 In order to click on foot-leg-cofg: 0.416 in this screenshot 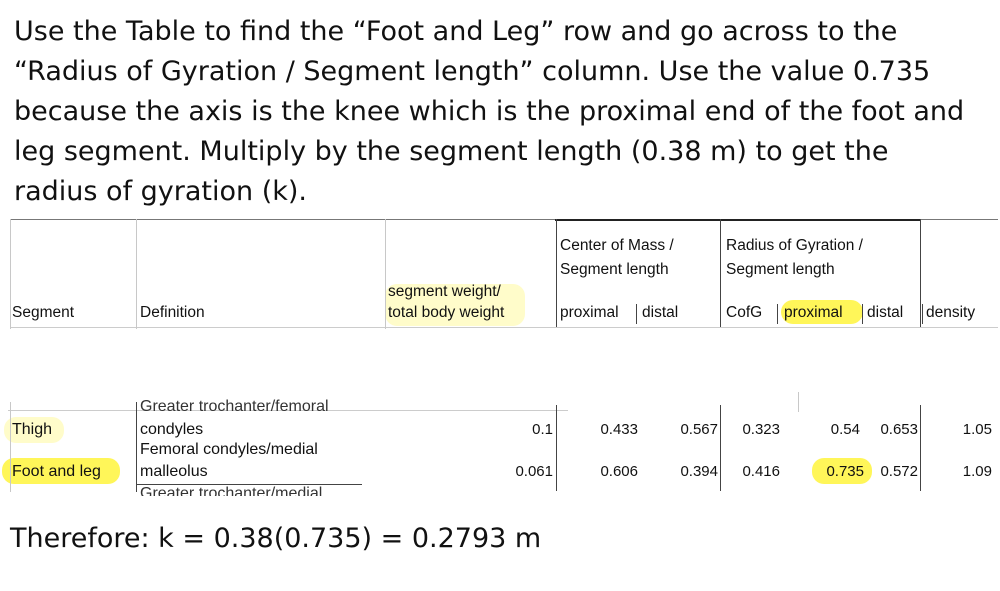, I will do `click(751, 471)`.